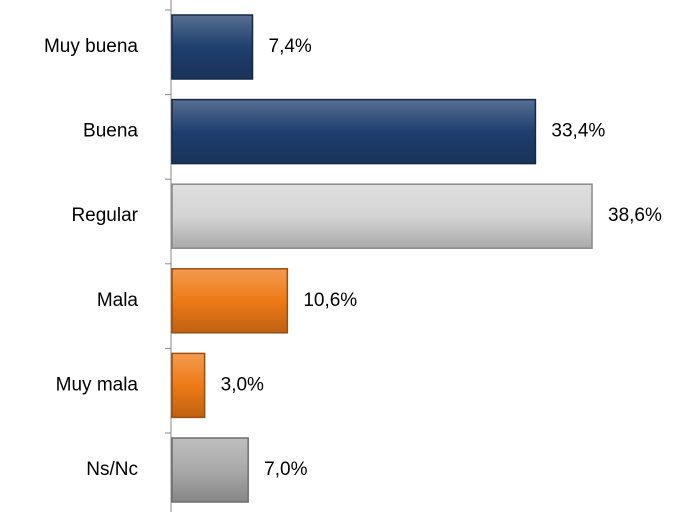 This screenshot has width=677, height=512. I want to click on category-label: Mala, so click(118, 300).